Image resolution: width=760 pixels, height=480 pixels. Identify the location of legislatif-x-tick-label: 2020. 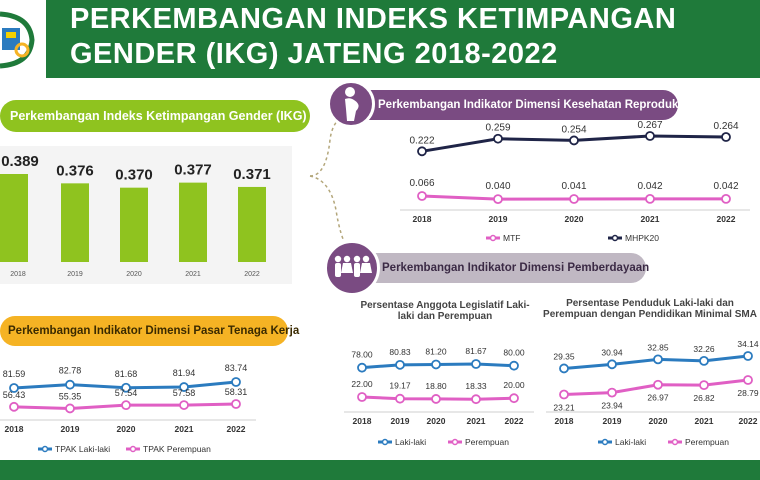
(436, 421).